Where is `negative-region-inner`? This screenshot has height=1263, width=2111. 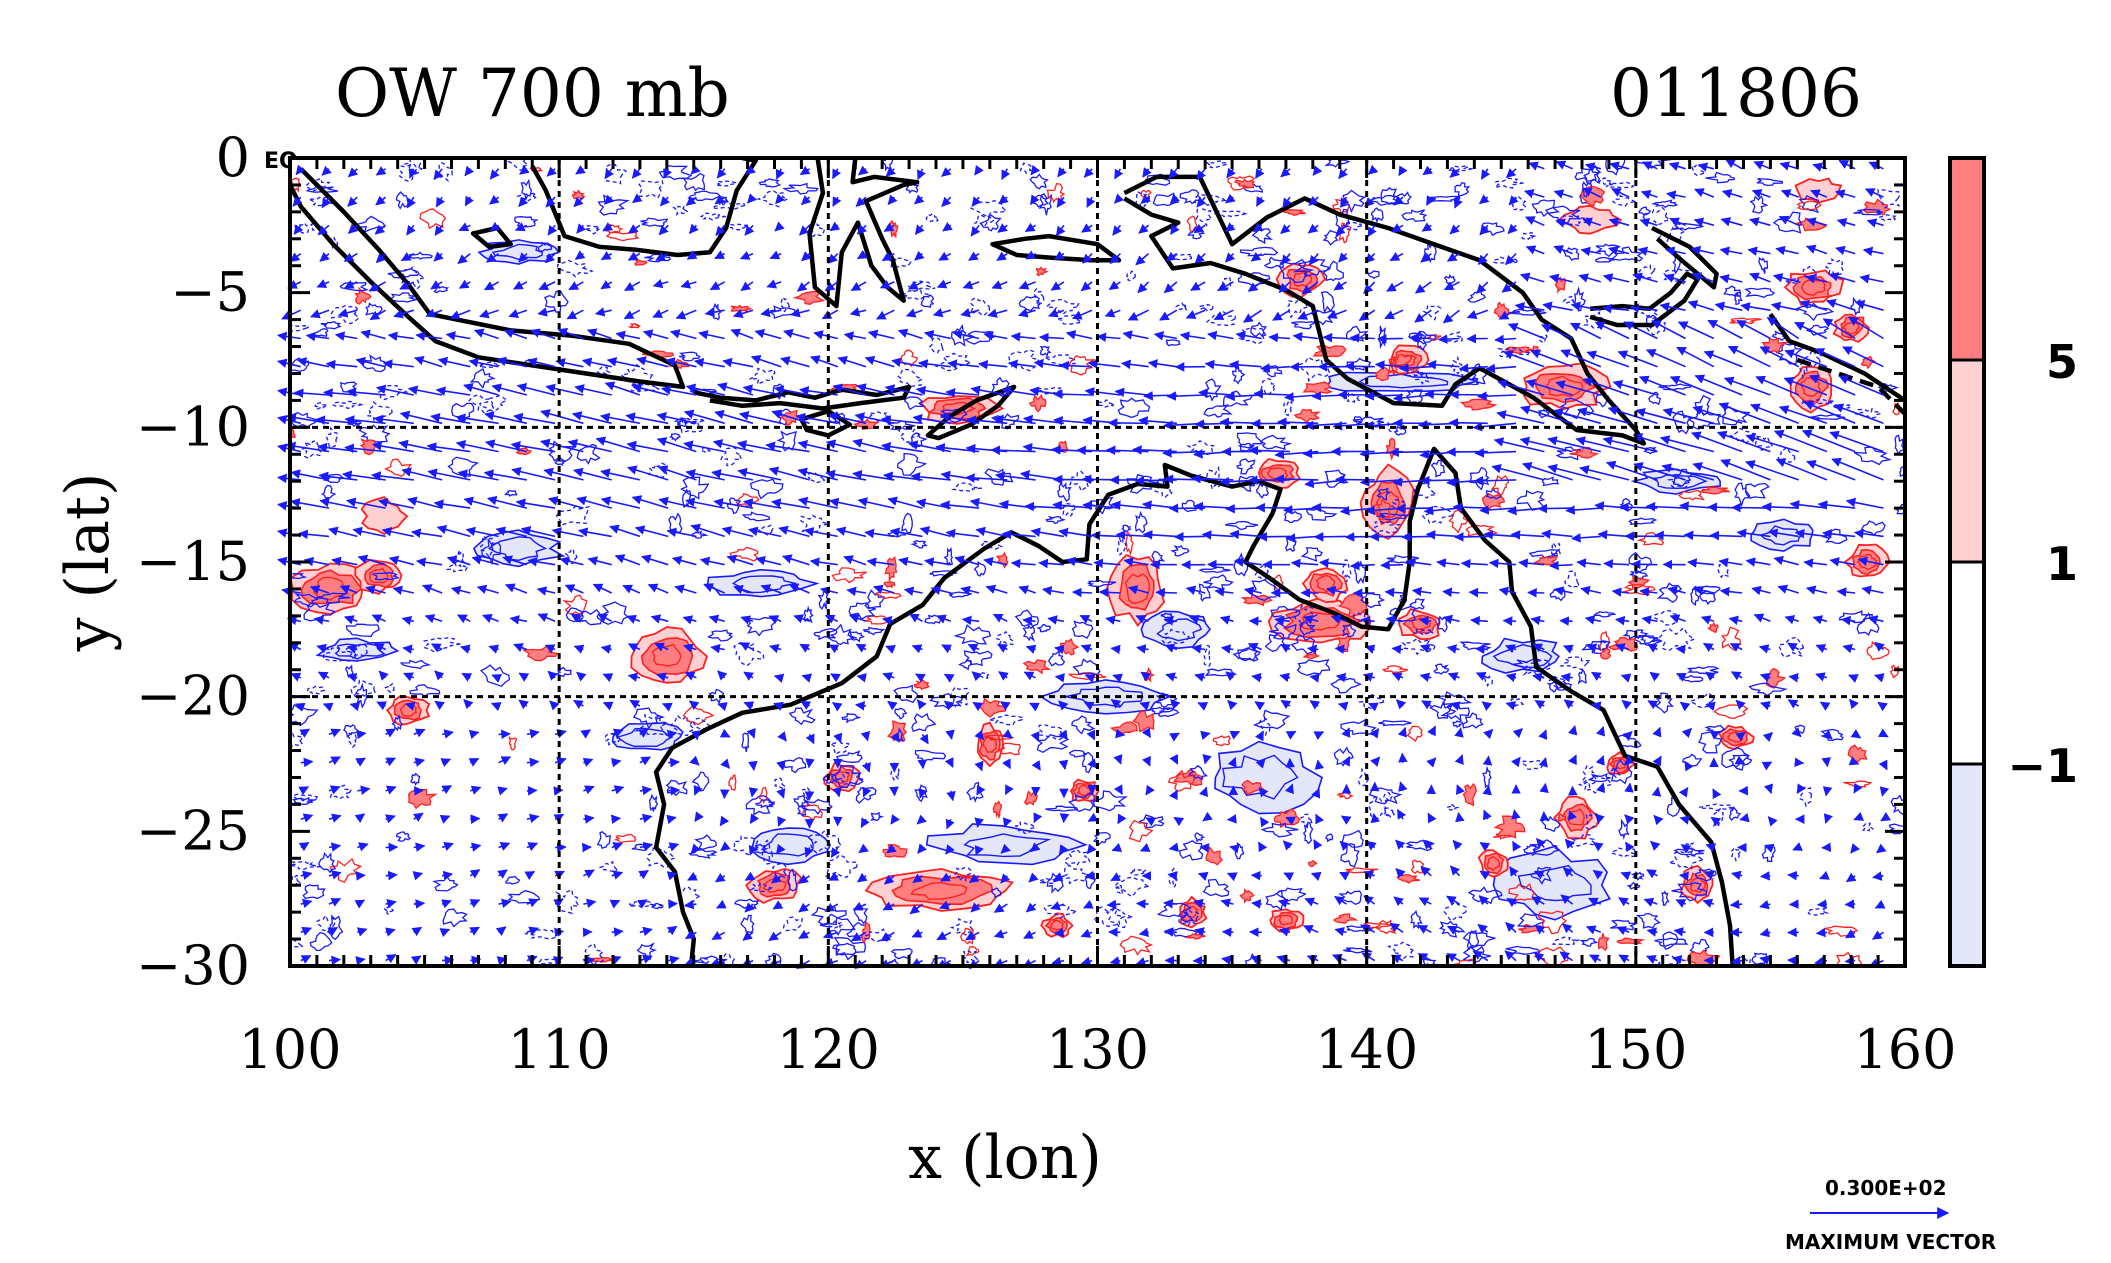
negative-region-inner is located at coordinates (1260, 777).